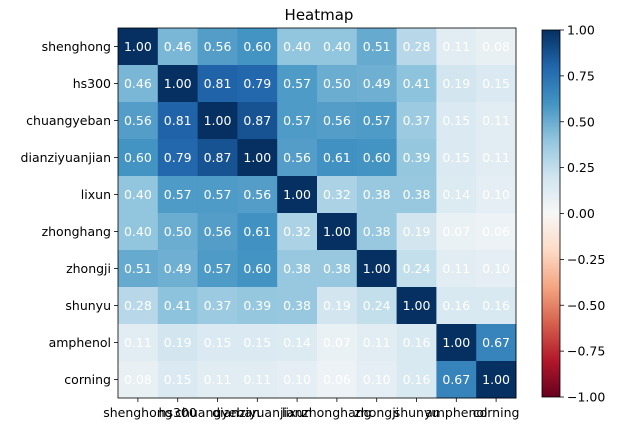  I want to click on cell-value-label: 0.61, so click(257, 231).